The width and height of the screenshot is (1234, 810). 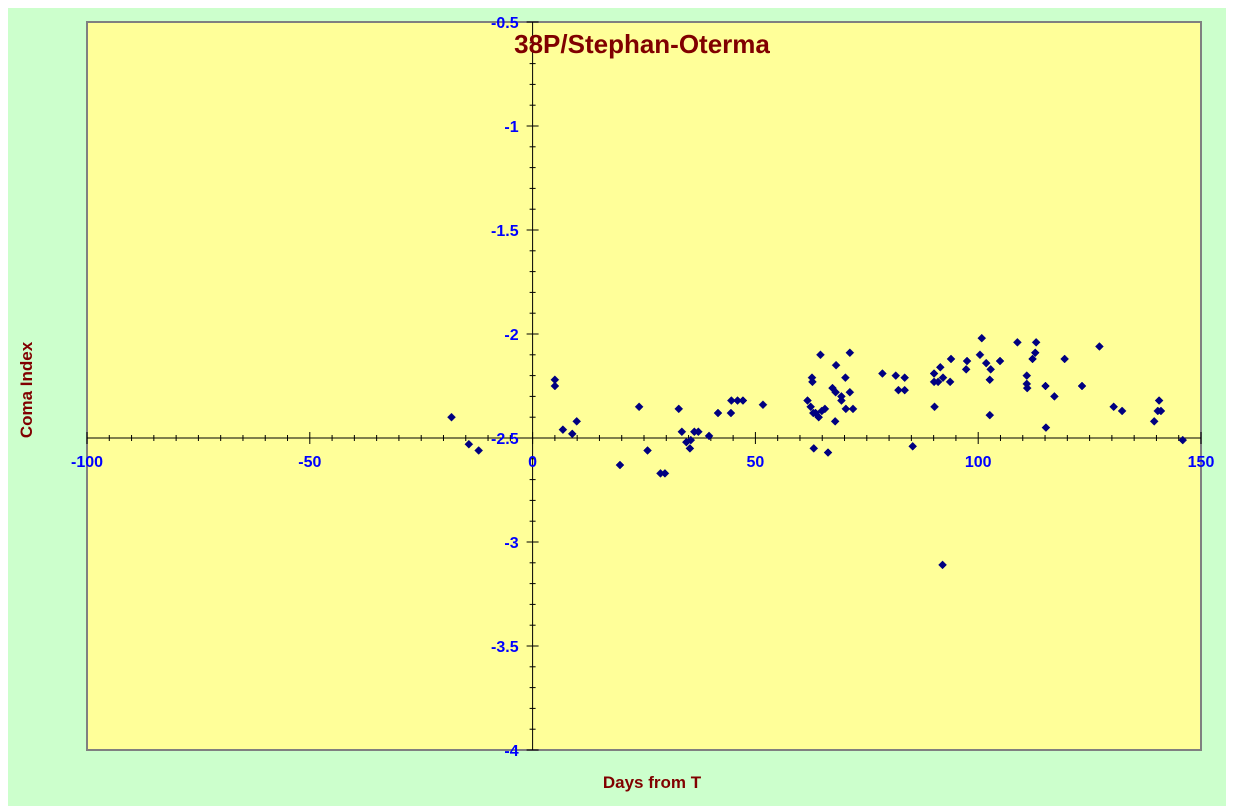 I want to click on chart-title: 38P/Stephan-Oterma, so click(x=642, y=44).